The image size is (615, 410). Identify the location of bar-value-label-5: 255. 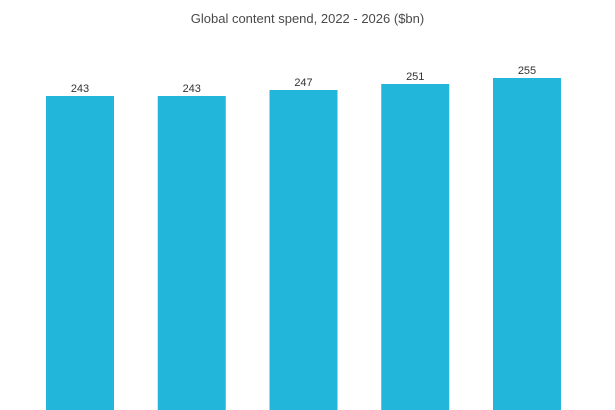
(527, 71).